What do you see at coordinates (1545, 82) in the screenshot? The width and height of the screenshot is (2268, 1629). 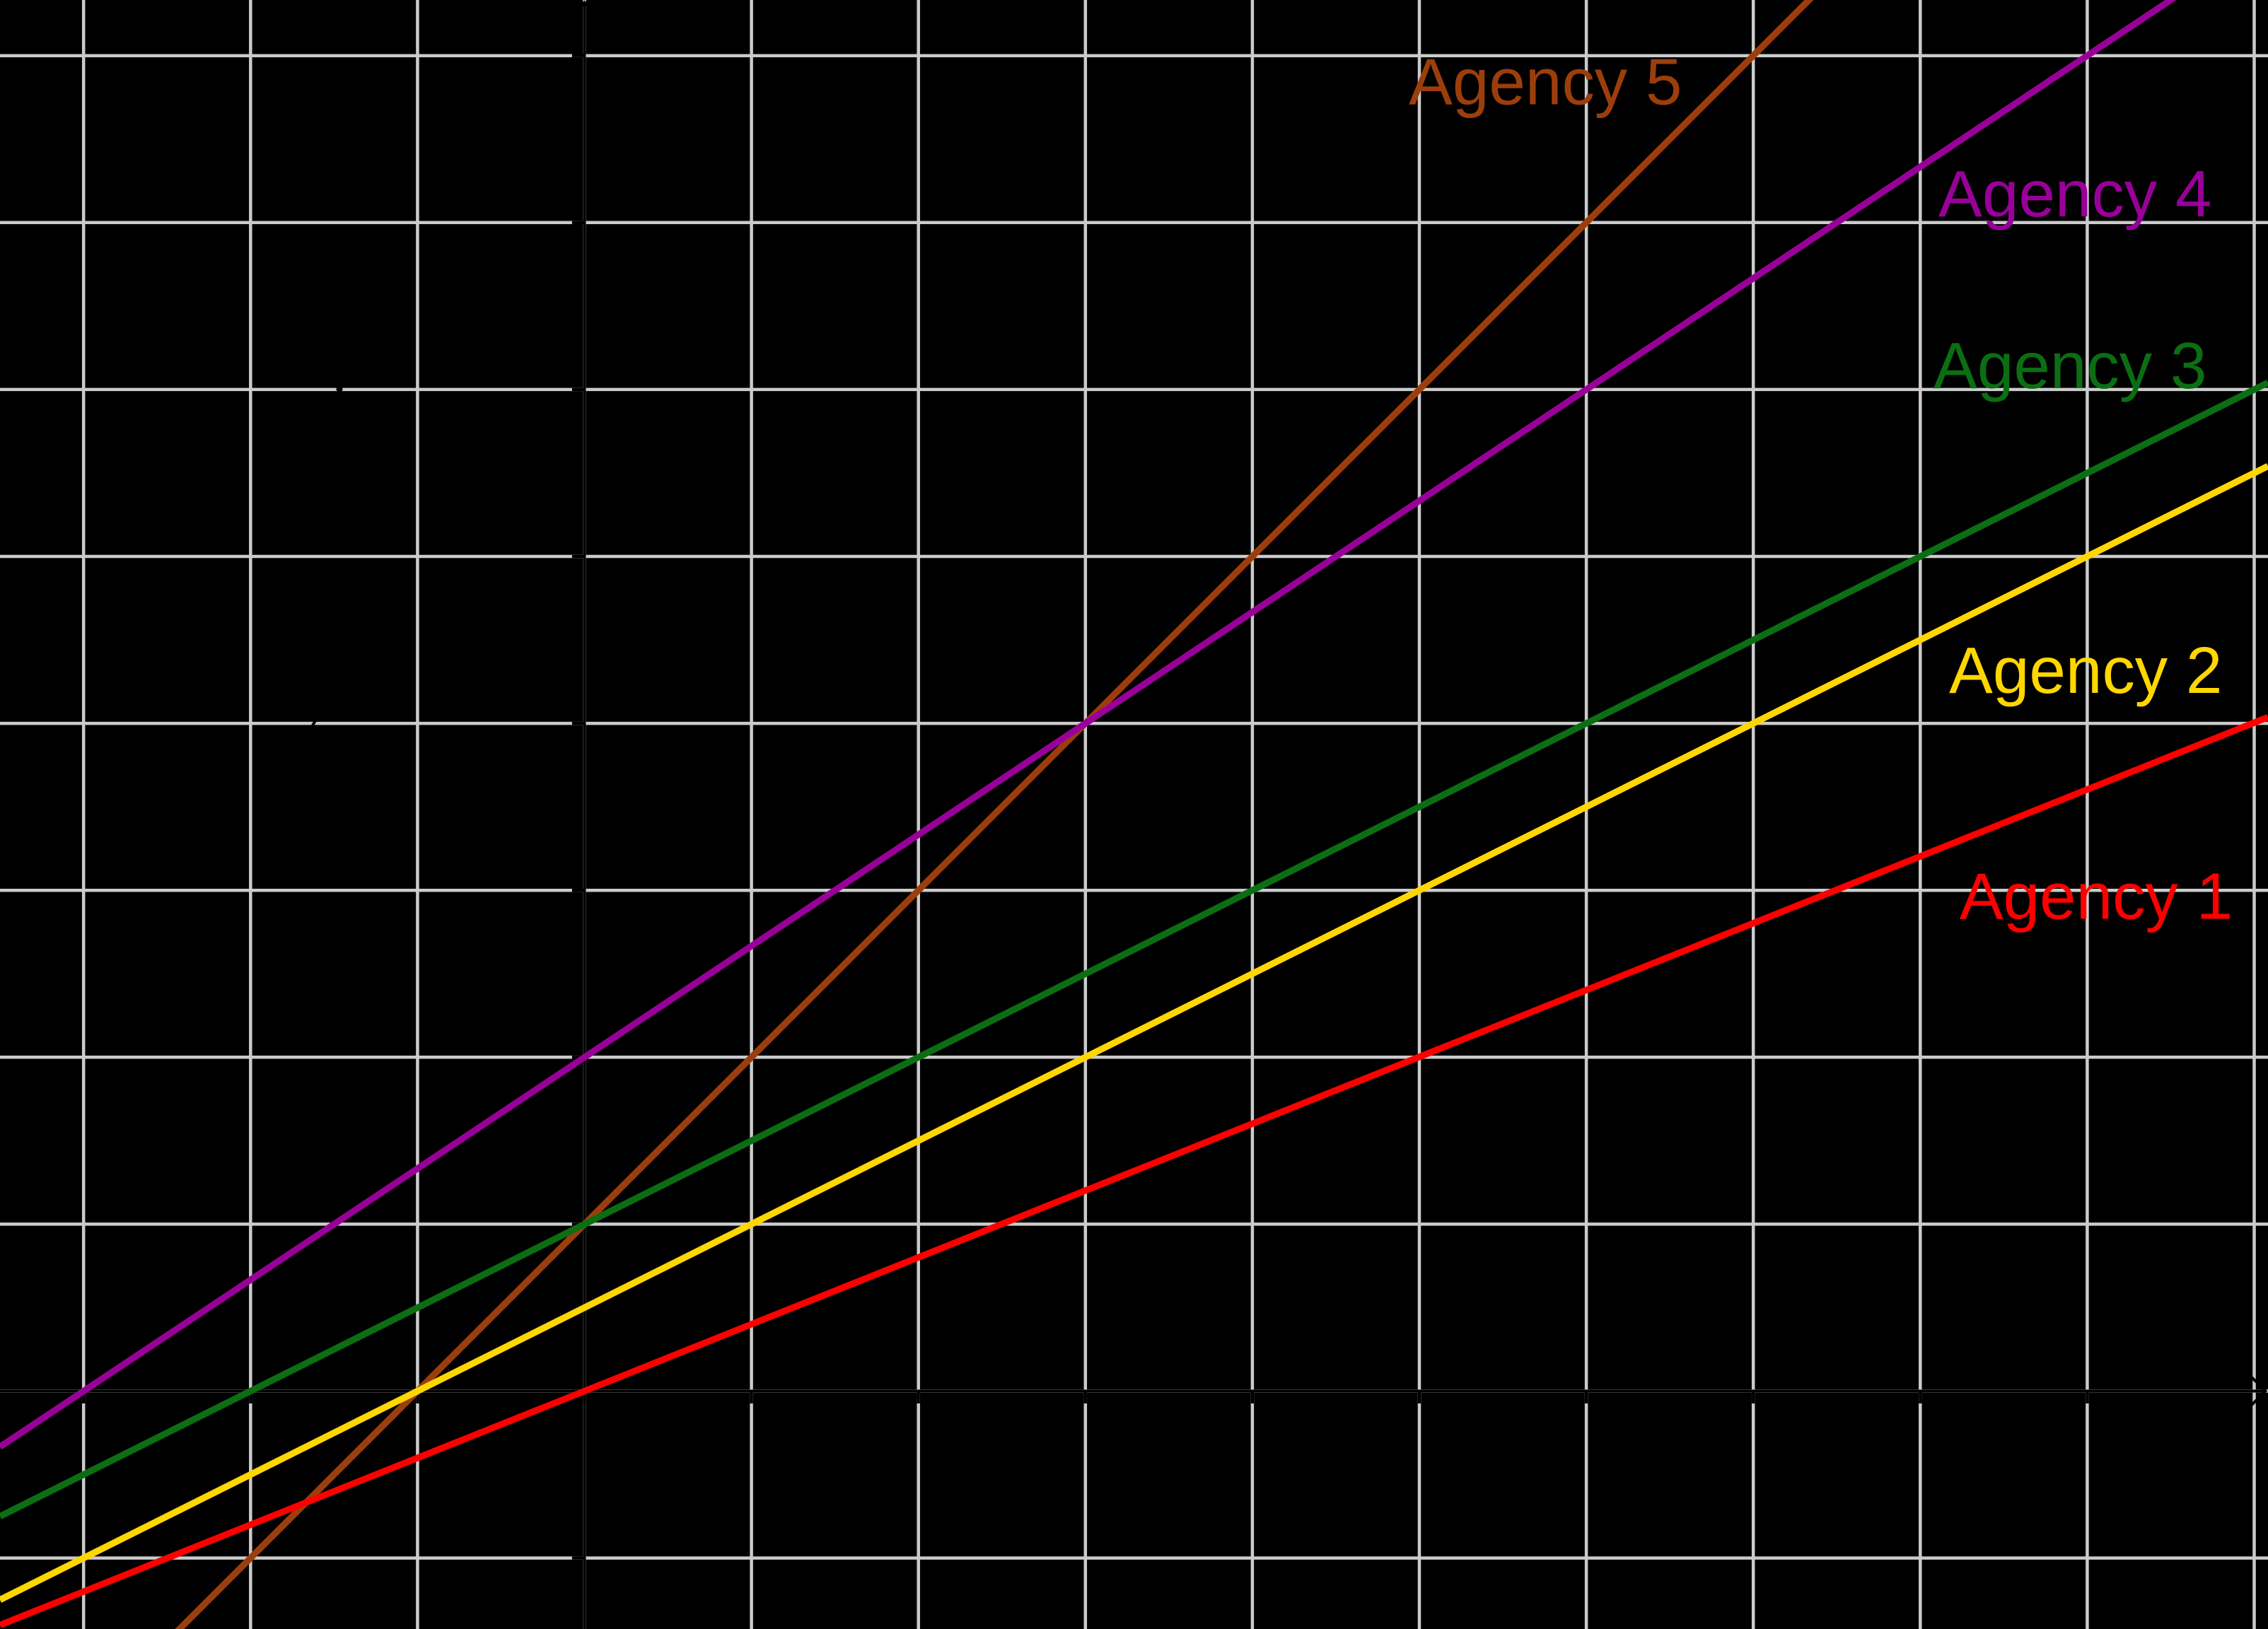 I see `svg-text: Agency 5` at bounding box center [1545, 82].